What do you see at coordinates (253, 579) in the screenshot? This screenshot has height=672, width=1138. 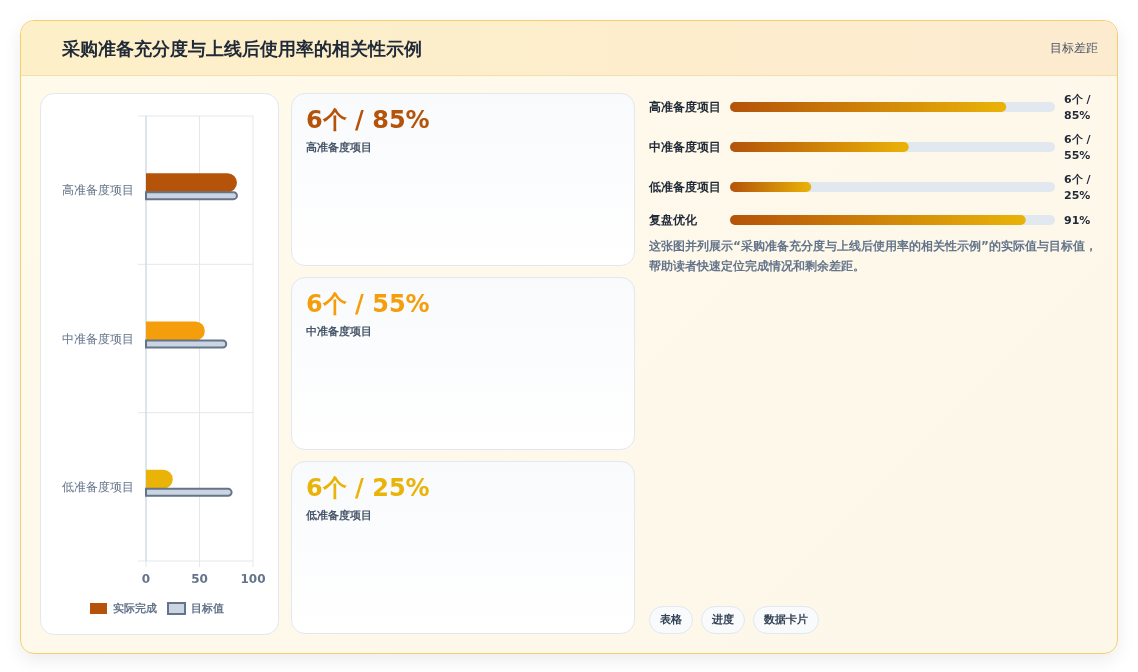 I see `x-tick-label: 100` at bounding box center [253, 579].